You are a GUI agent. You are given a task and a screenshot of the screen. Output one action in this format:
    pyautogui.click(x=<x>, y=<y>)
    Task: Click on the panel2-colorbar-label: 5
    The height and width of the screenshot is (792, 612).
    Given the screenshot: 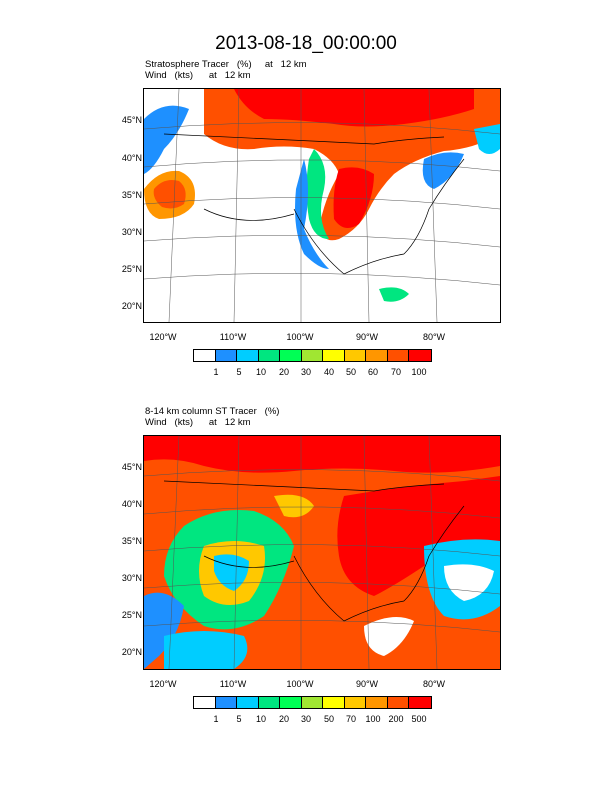 What is the action you would take?
    pyautogui.click(x=239, y=719)
    